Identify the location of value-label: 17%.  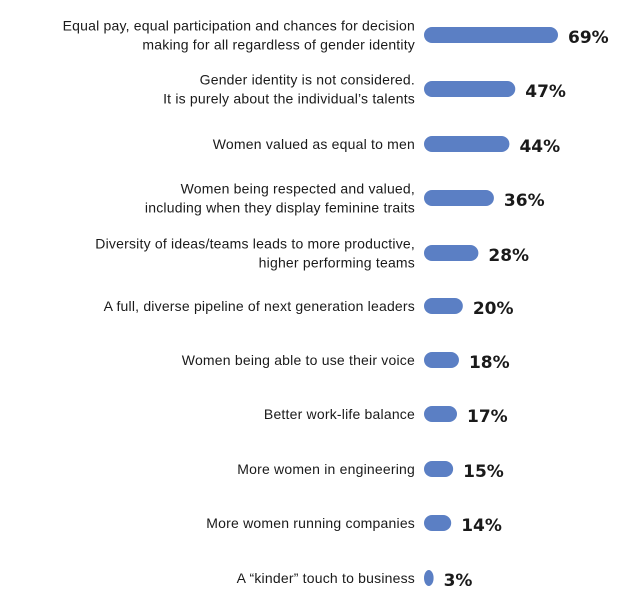
(487, 417).